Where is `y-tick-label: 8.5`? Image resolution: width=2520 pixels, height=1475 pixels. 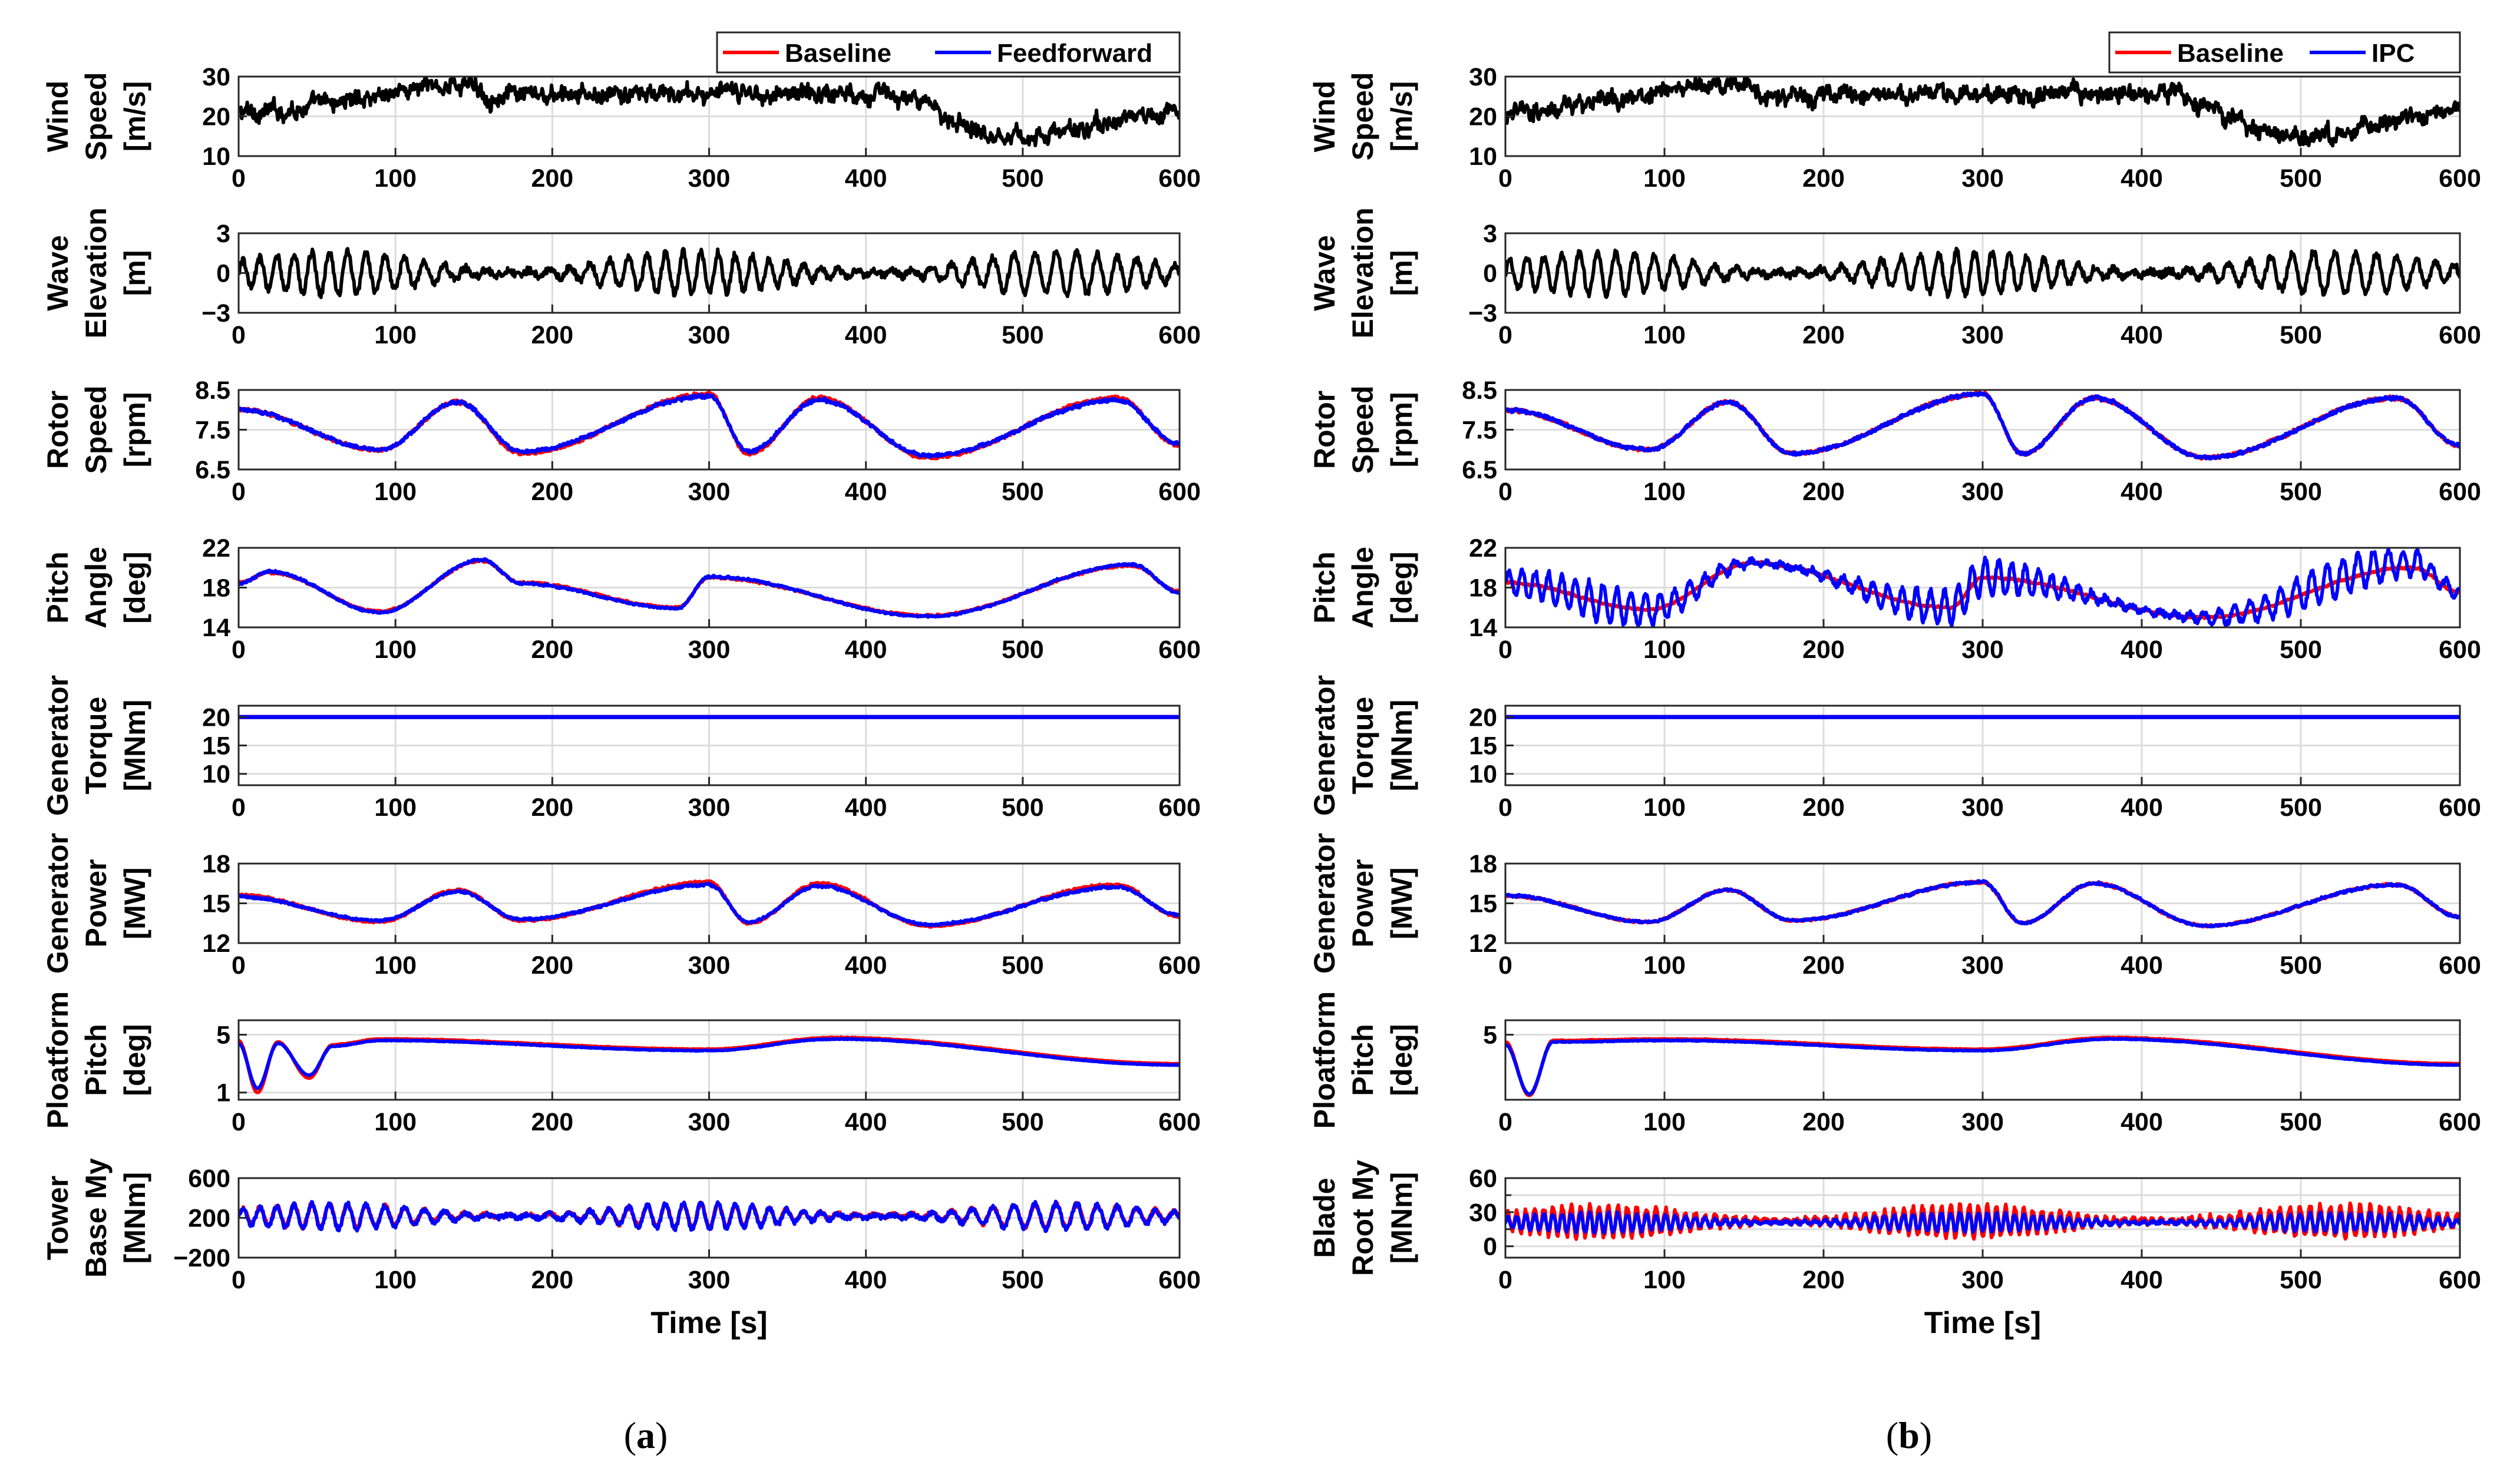
y-tick-label: 8.5 is located at coordinates (212, 391).